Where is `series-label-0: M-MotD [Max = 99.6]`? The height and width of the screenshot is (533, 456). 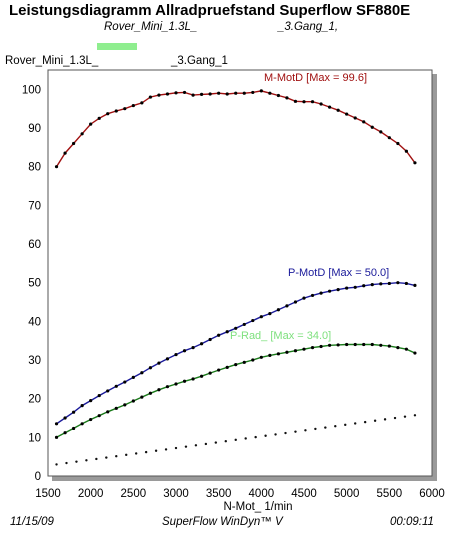
series-label-0: M-MotD [Max = 99.6] is located at coordinates (315, 78).